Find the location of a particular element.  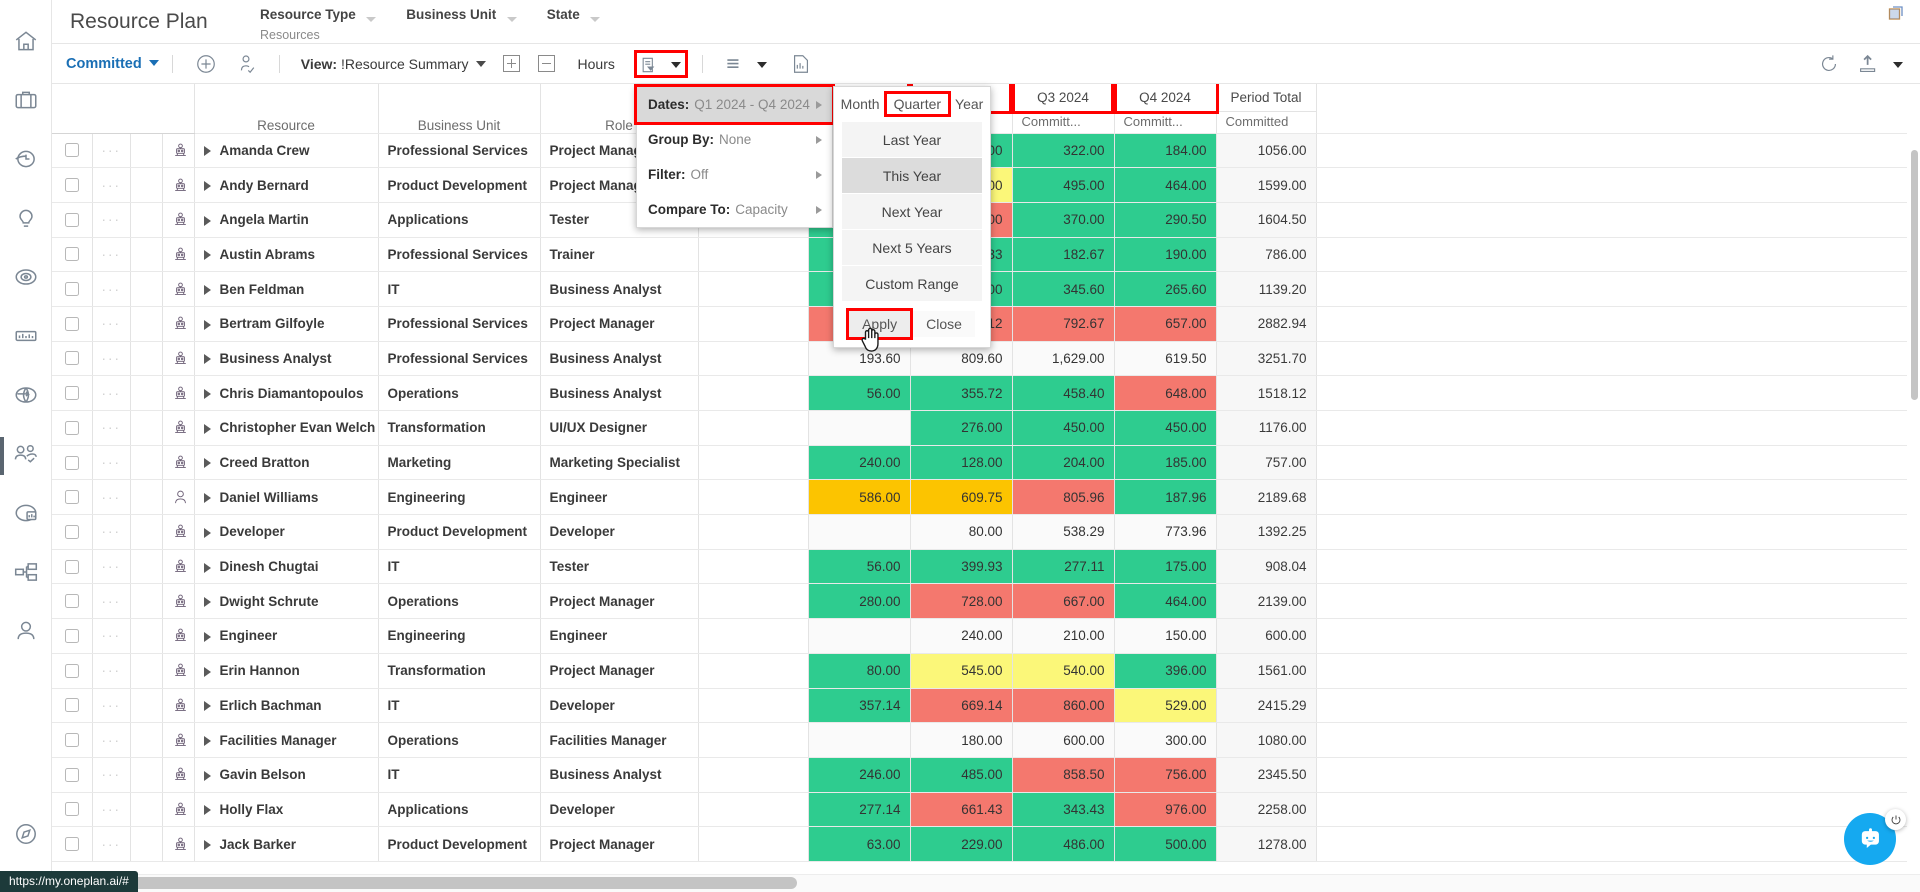

cell-period-total: 2139.00 is located at coordinates (1266, 601).